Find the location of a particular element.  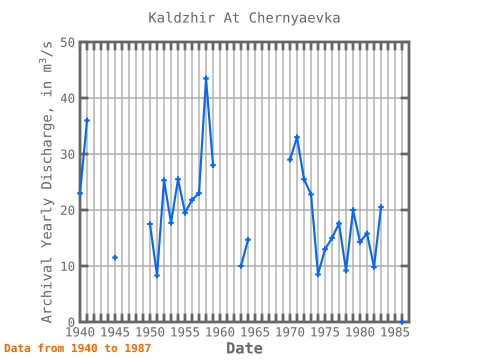

y-axis-title: Archival Yearly Discharge, in m$^{3}$/s is located at coordinates (46, 183).